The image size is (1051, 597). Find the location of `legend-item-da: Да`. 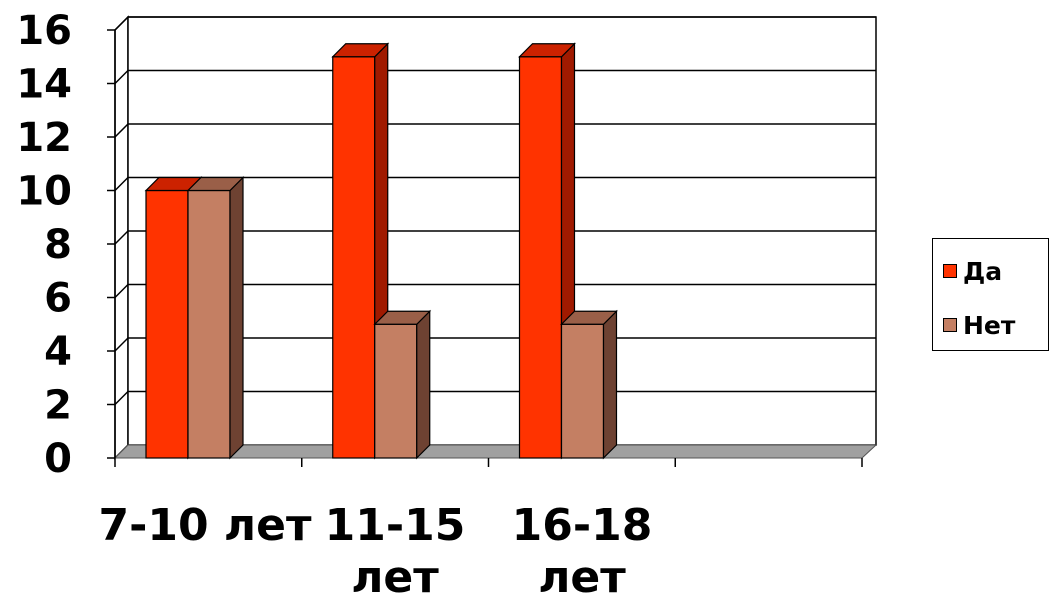

legend-item-da: Да is located at coordinates (973, 271).